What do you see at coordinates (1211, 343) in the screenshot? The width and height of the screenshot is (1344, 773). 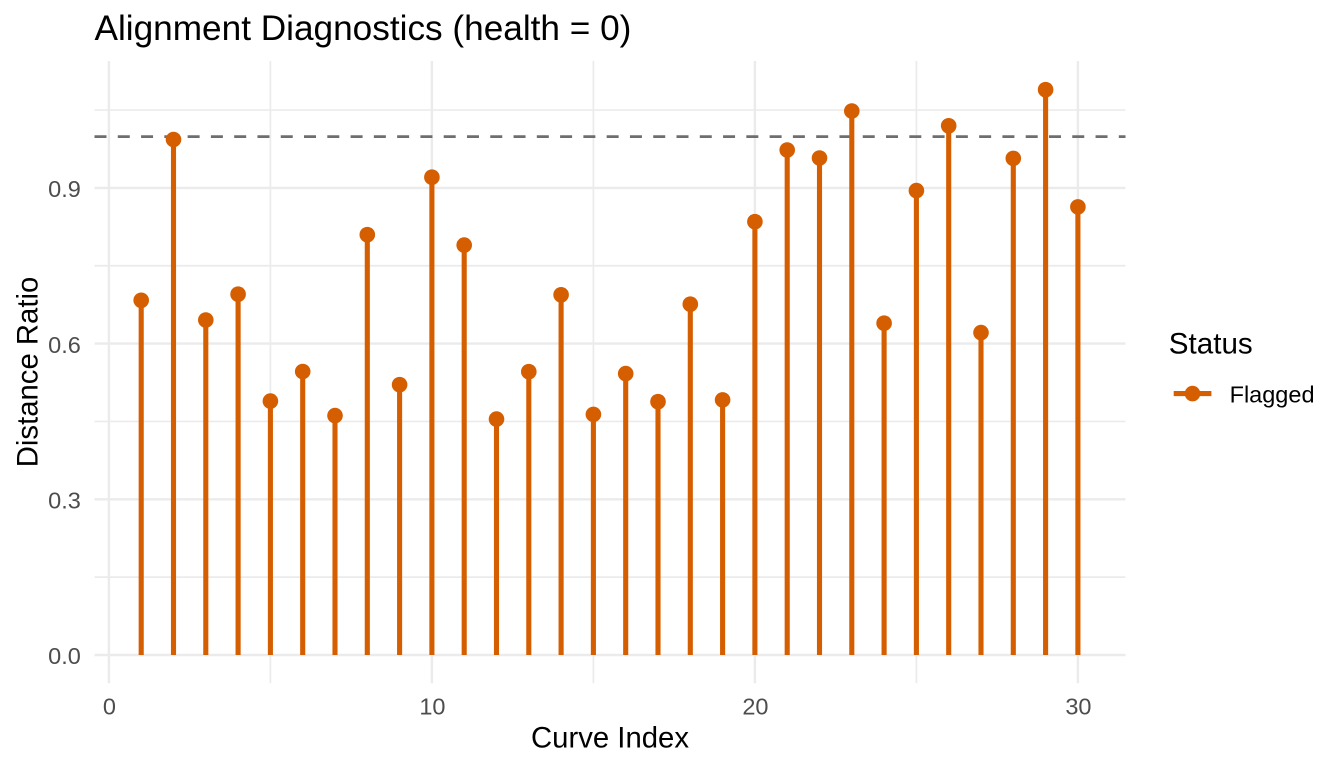 I see `svg-text: Status` at bounding box center [1211, 343].